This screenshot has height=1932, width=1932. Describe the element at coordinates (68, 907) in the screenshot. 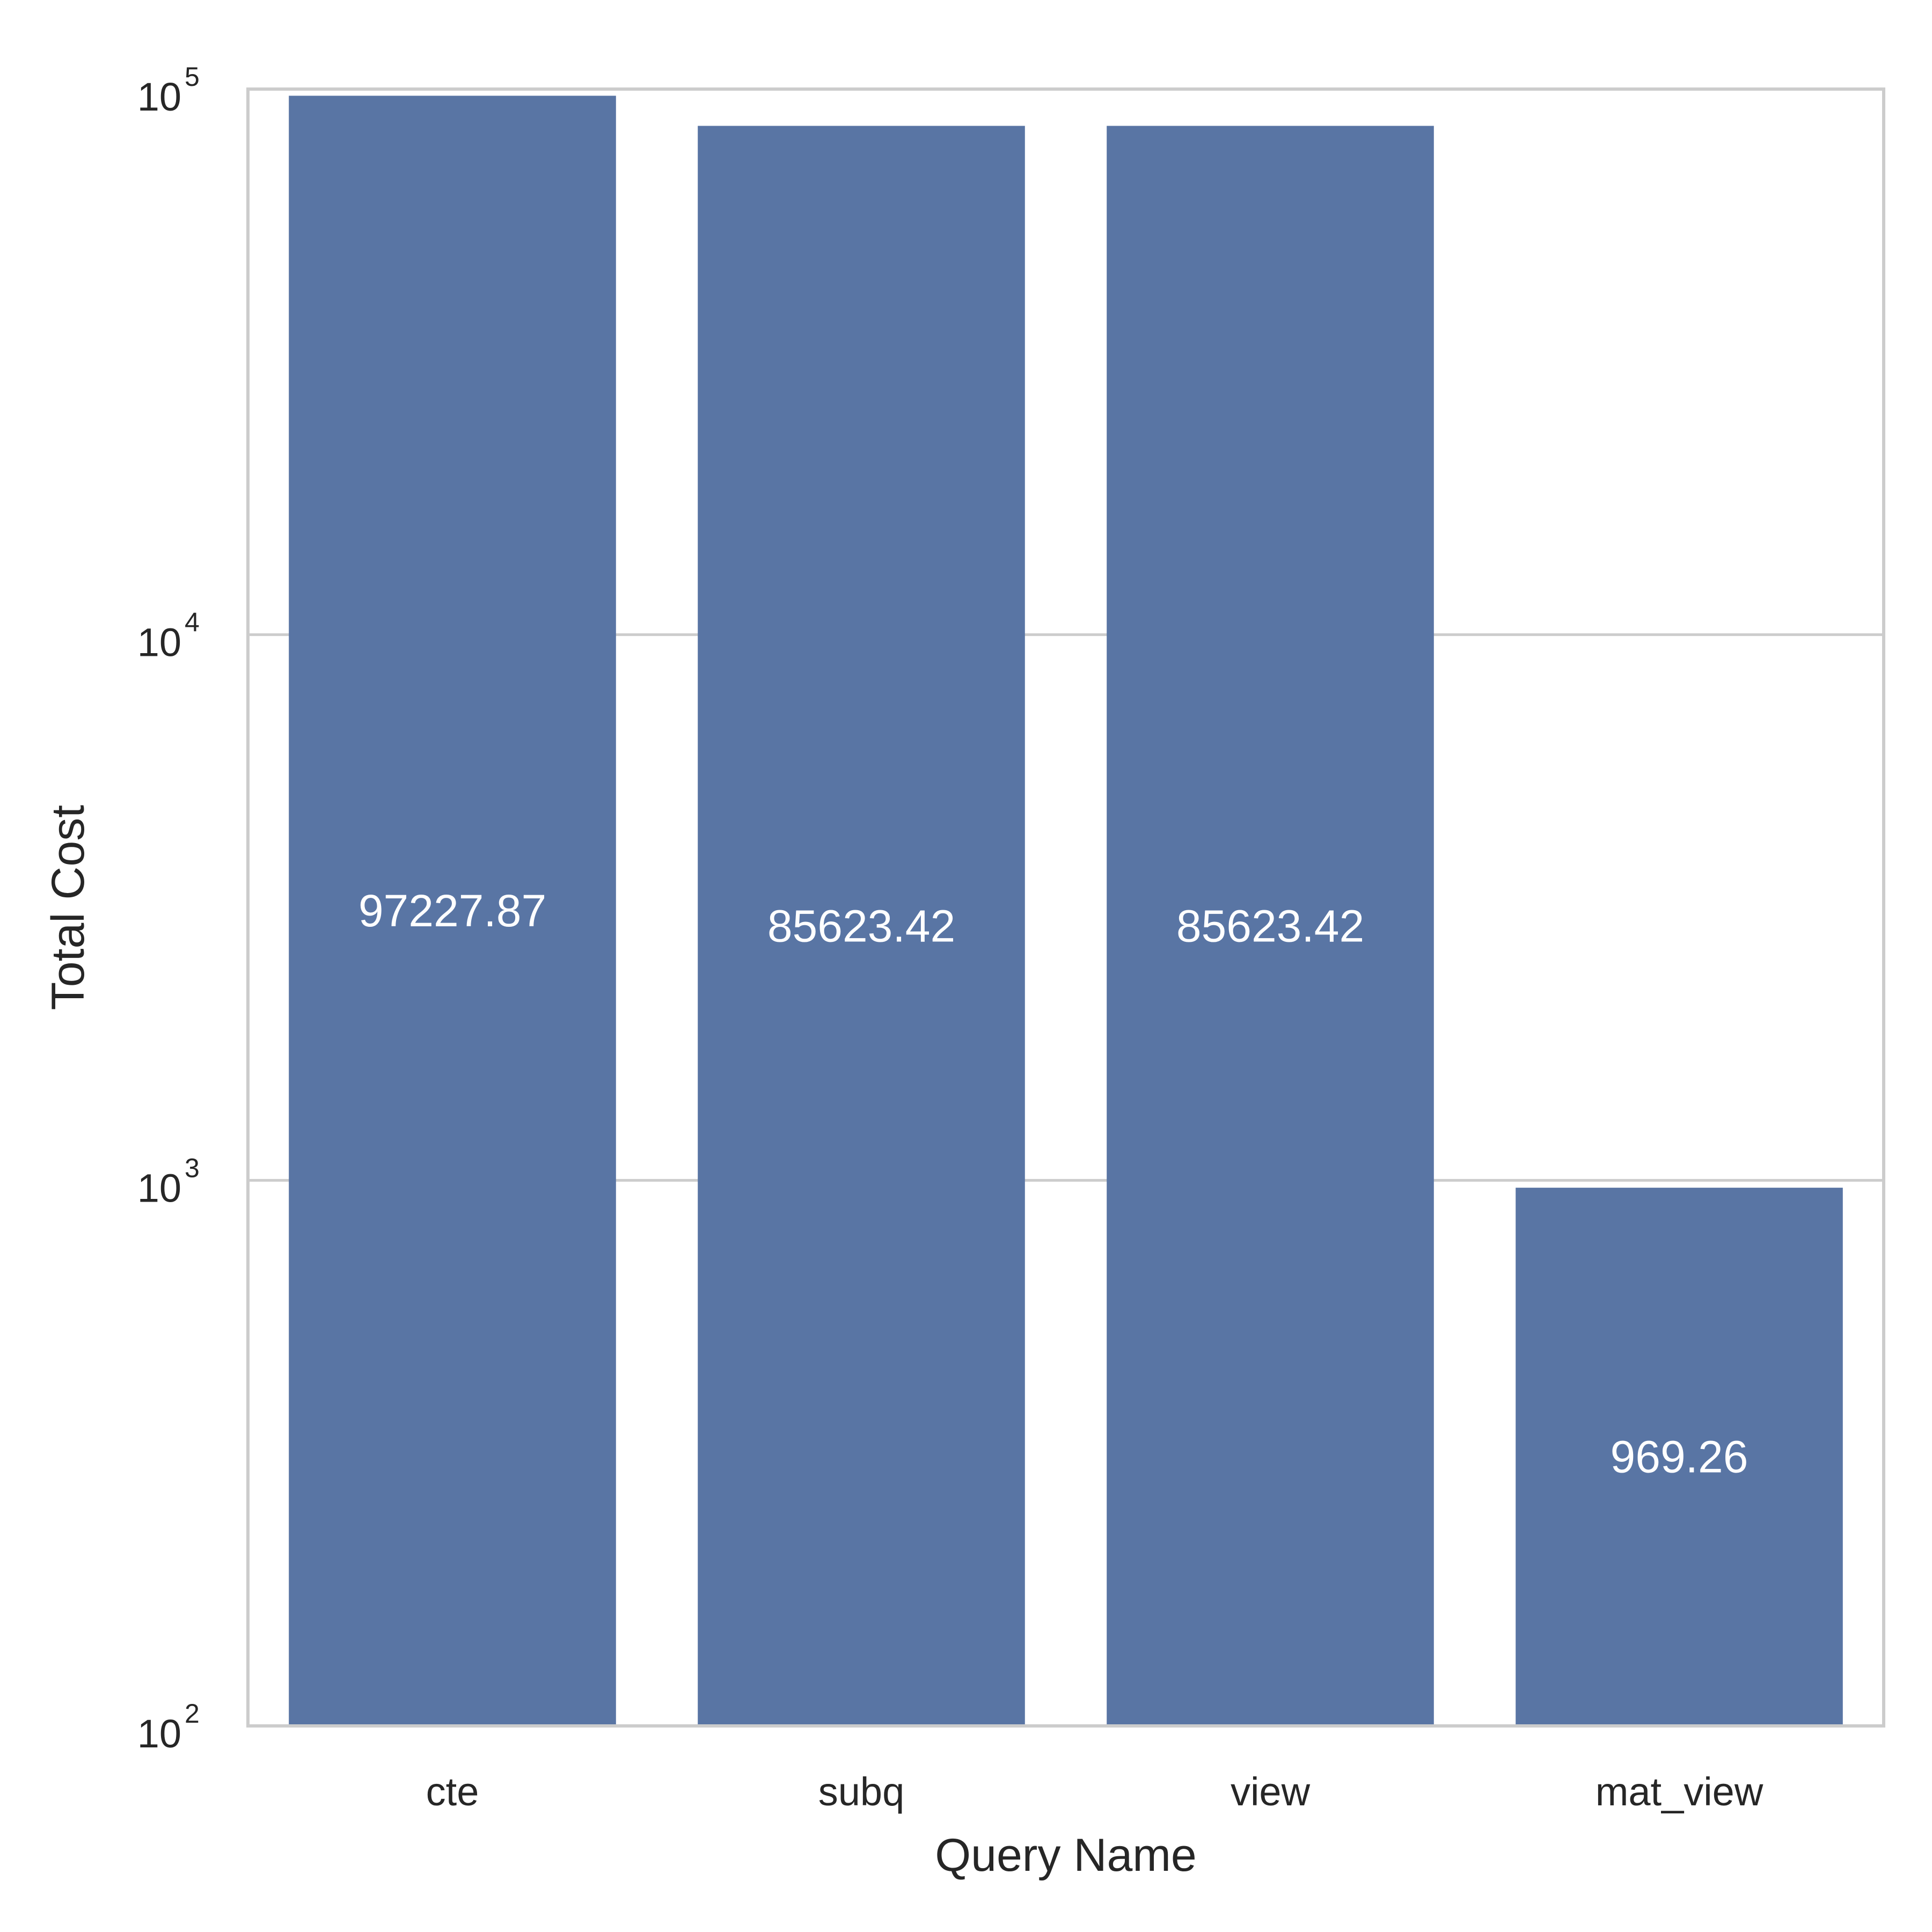

I see `y-axis-label: Total Cost` at that location.